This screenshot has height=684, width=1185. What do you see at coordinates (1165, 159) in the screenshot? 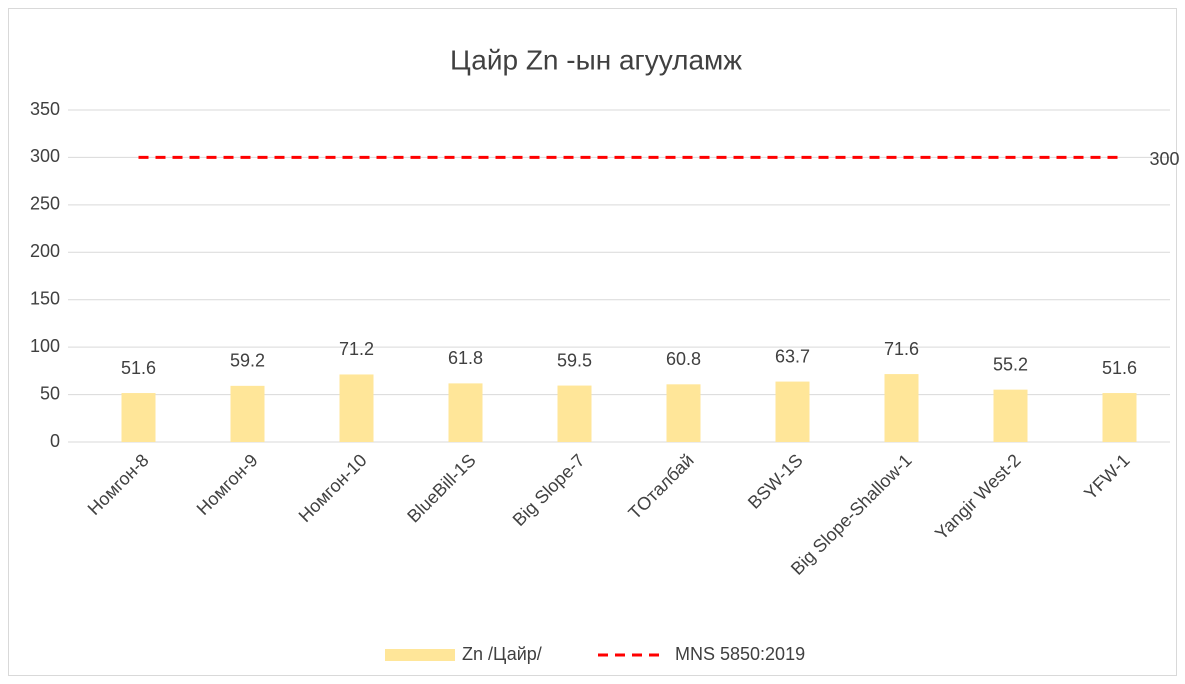
I see `data-label: 300` at bounding box center [1165, 159].